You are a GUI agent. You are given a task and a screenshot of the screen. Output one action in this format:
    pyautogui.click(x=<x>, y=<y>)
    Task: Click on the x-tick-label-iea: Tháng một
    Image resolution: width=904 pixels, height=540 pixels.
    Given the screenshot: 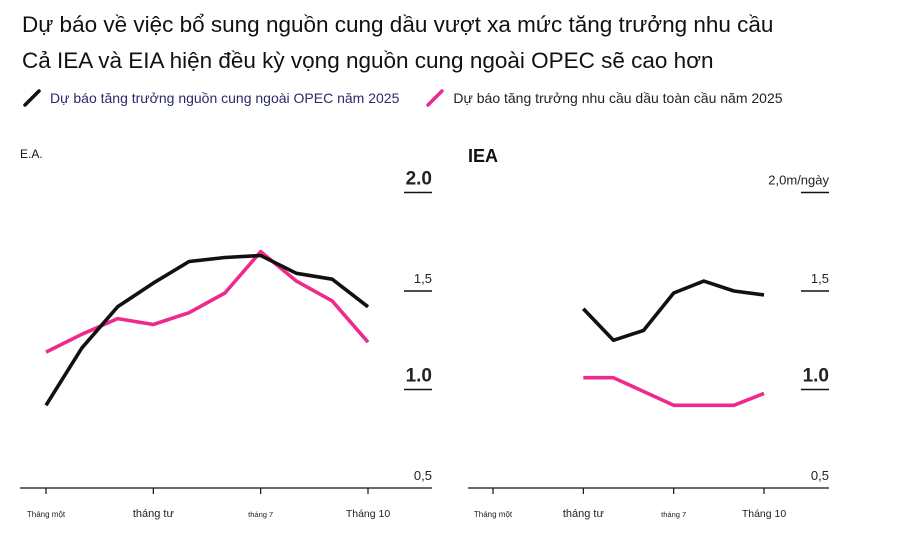 What is the action you would take?
    pyautogui.click(x=493, y=514)
    